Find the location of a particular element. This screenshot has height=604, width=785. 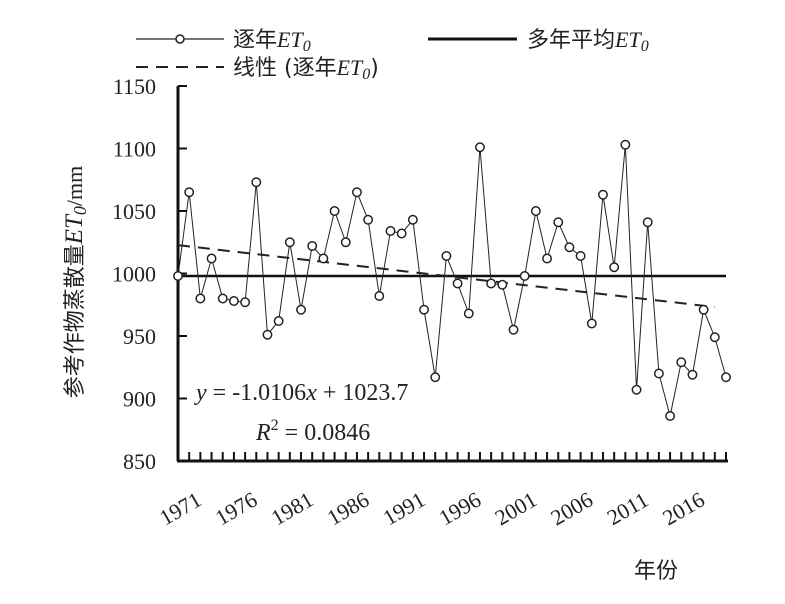

y-tick-label: 950 is located at coordinates (139, 336).